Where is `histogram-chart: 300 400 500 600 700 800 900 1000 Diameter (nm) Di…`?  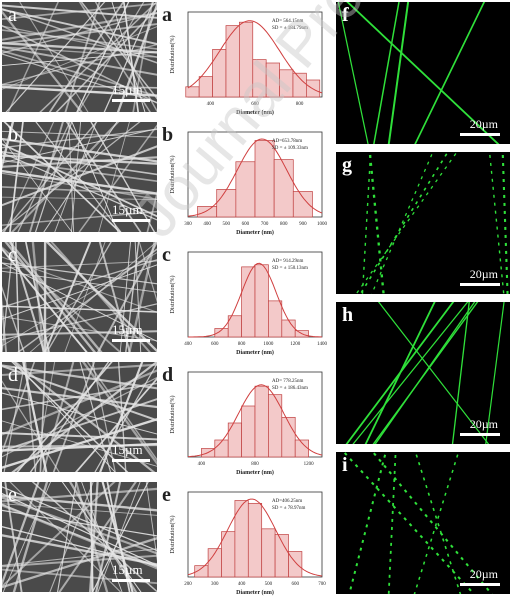 histogram-chart: 300 400 500 600 700 800 900 1000 Diameter (nm) Di… is located at coordinates (248, 183).